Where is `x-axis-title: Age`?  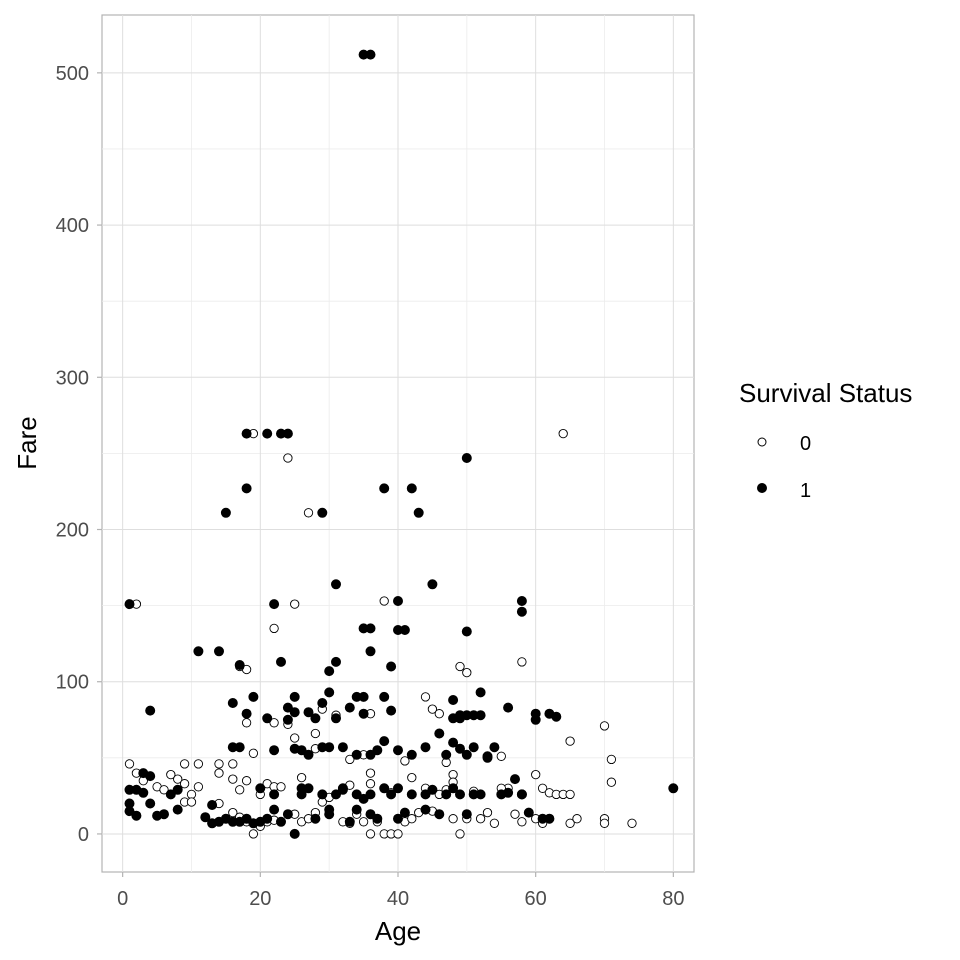
x-axis-title: Age is located at coordinates (398, 931).